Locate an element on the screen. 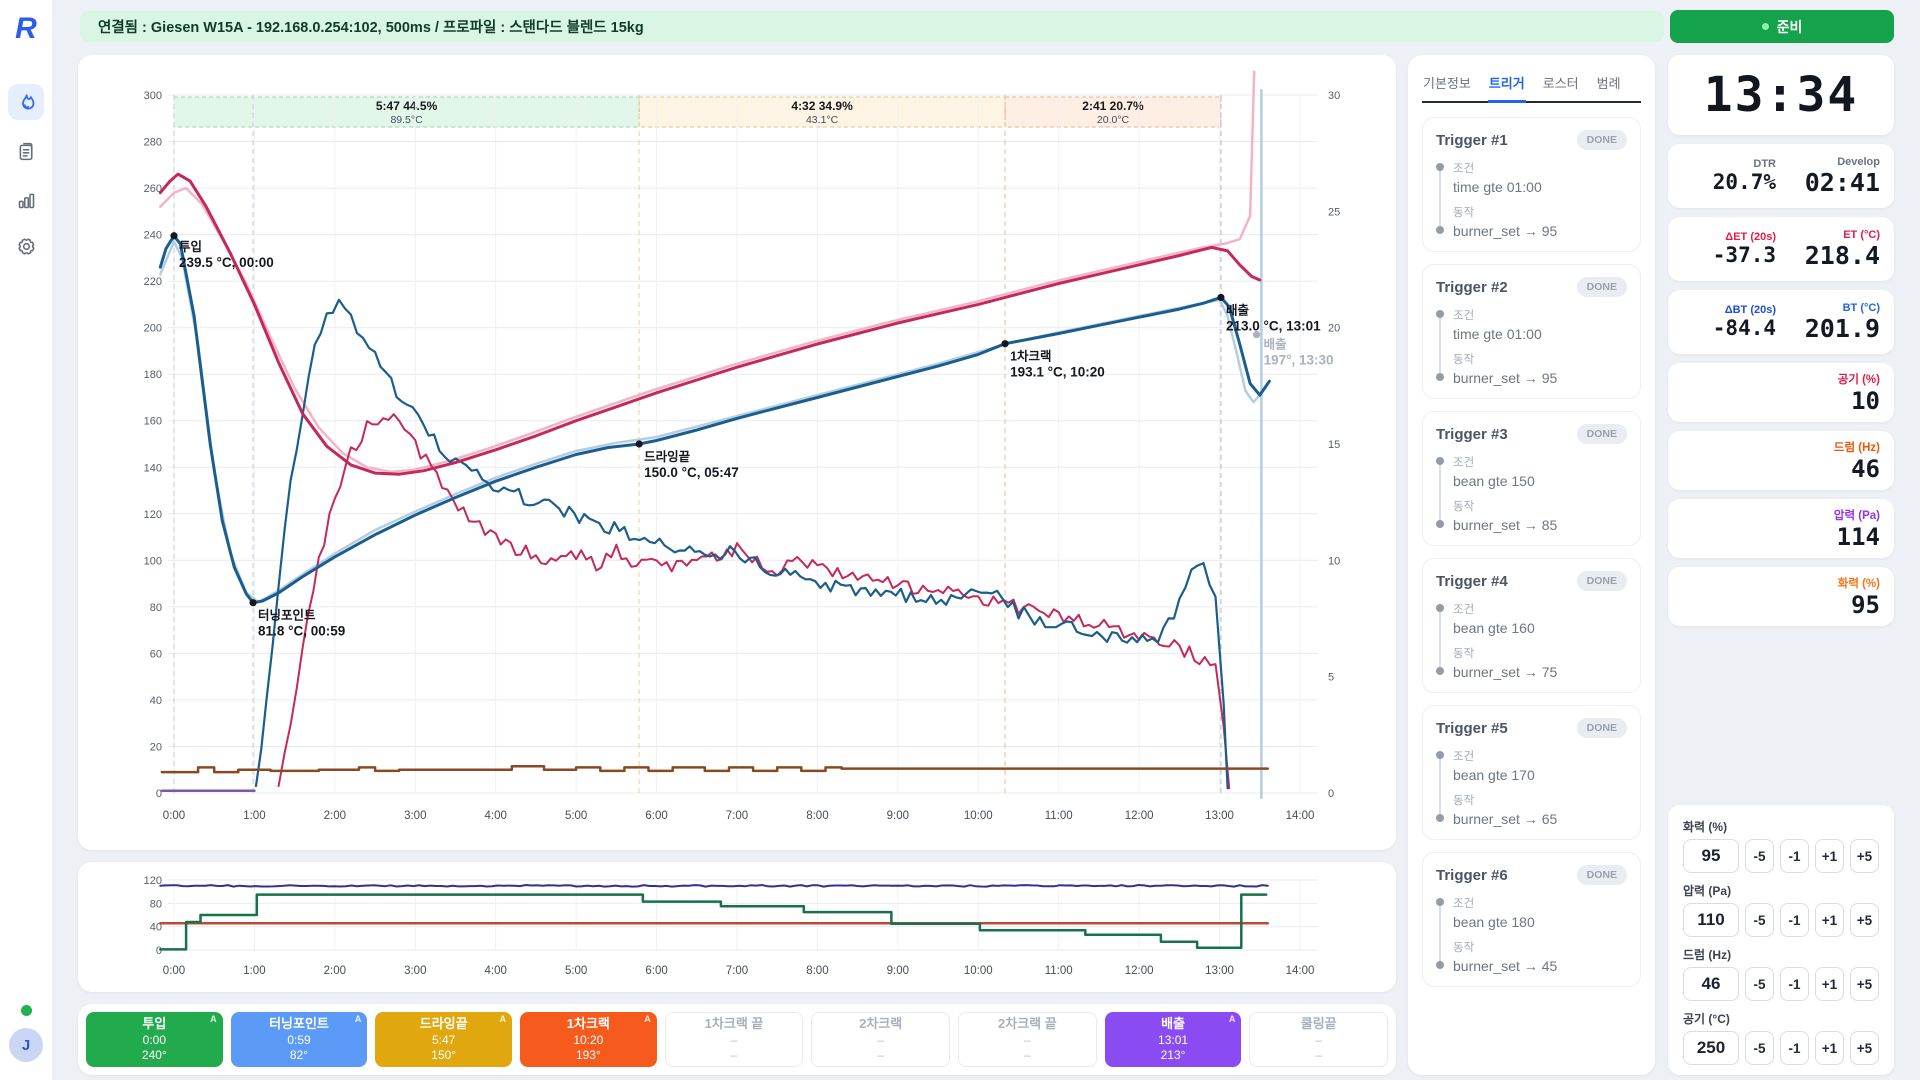 The height and width of the screenshot is (1080, 1920). sidebar-item-stats is located at coordinates (26, 200).